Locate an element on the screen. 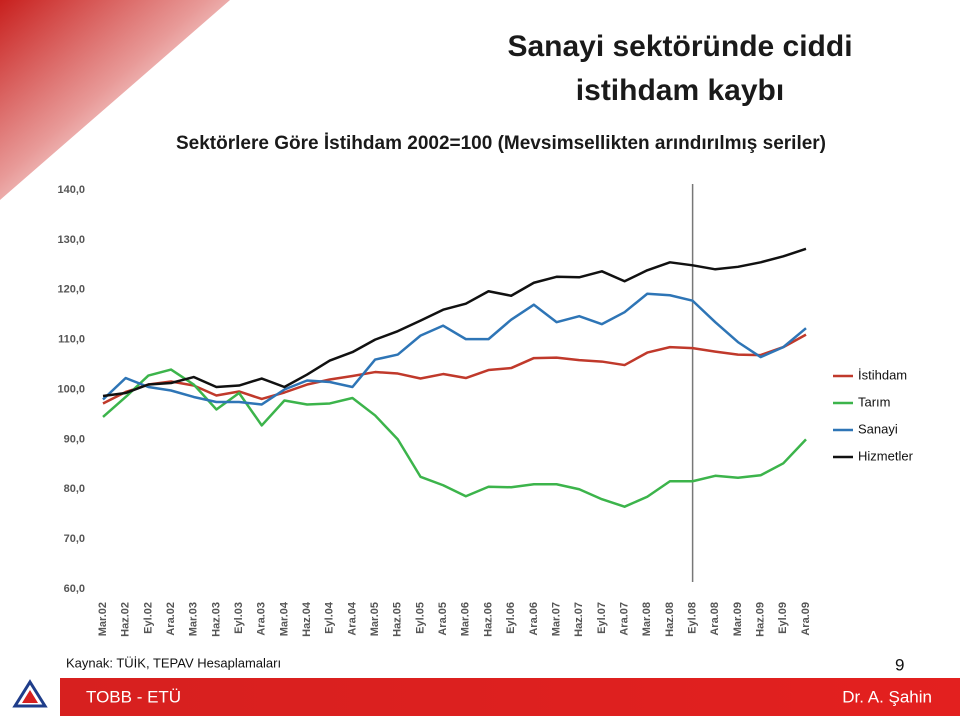 The width and height of the screenshot is (960, 716). y-tick-label: 70,0 is located at coordinates (74, 539).